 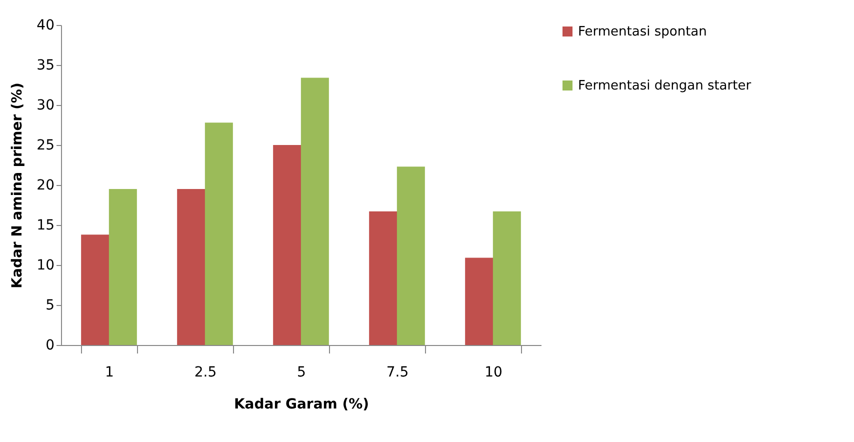 What do you see at coordinates (301, 372) in the screenshot?
I see `x-tick-label: 5` at bounding box center [301, 372].